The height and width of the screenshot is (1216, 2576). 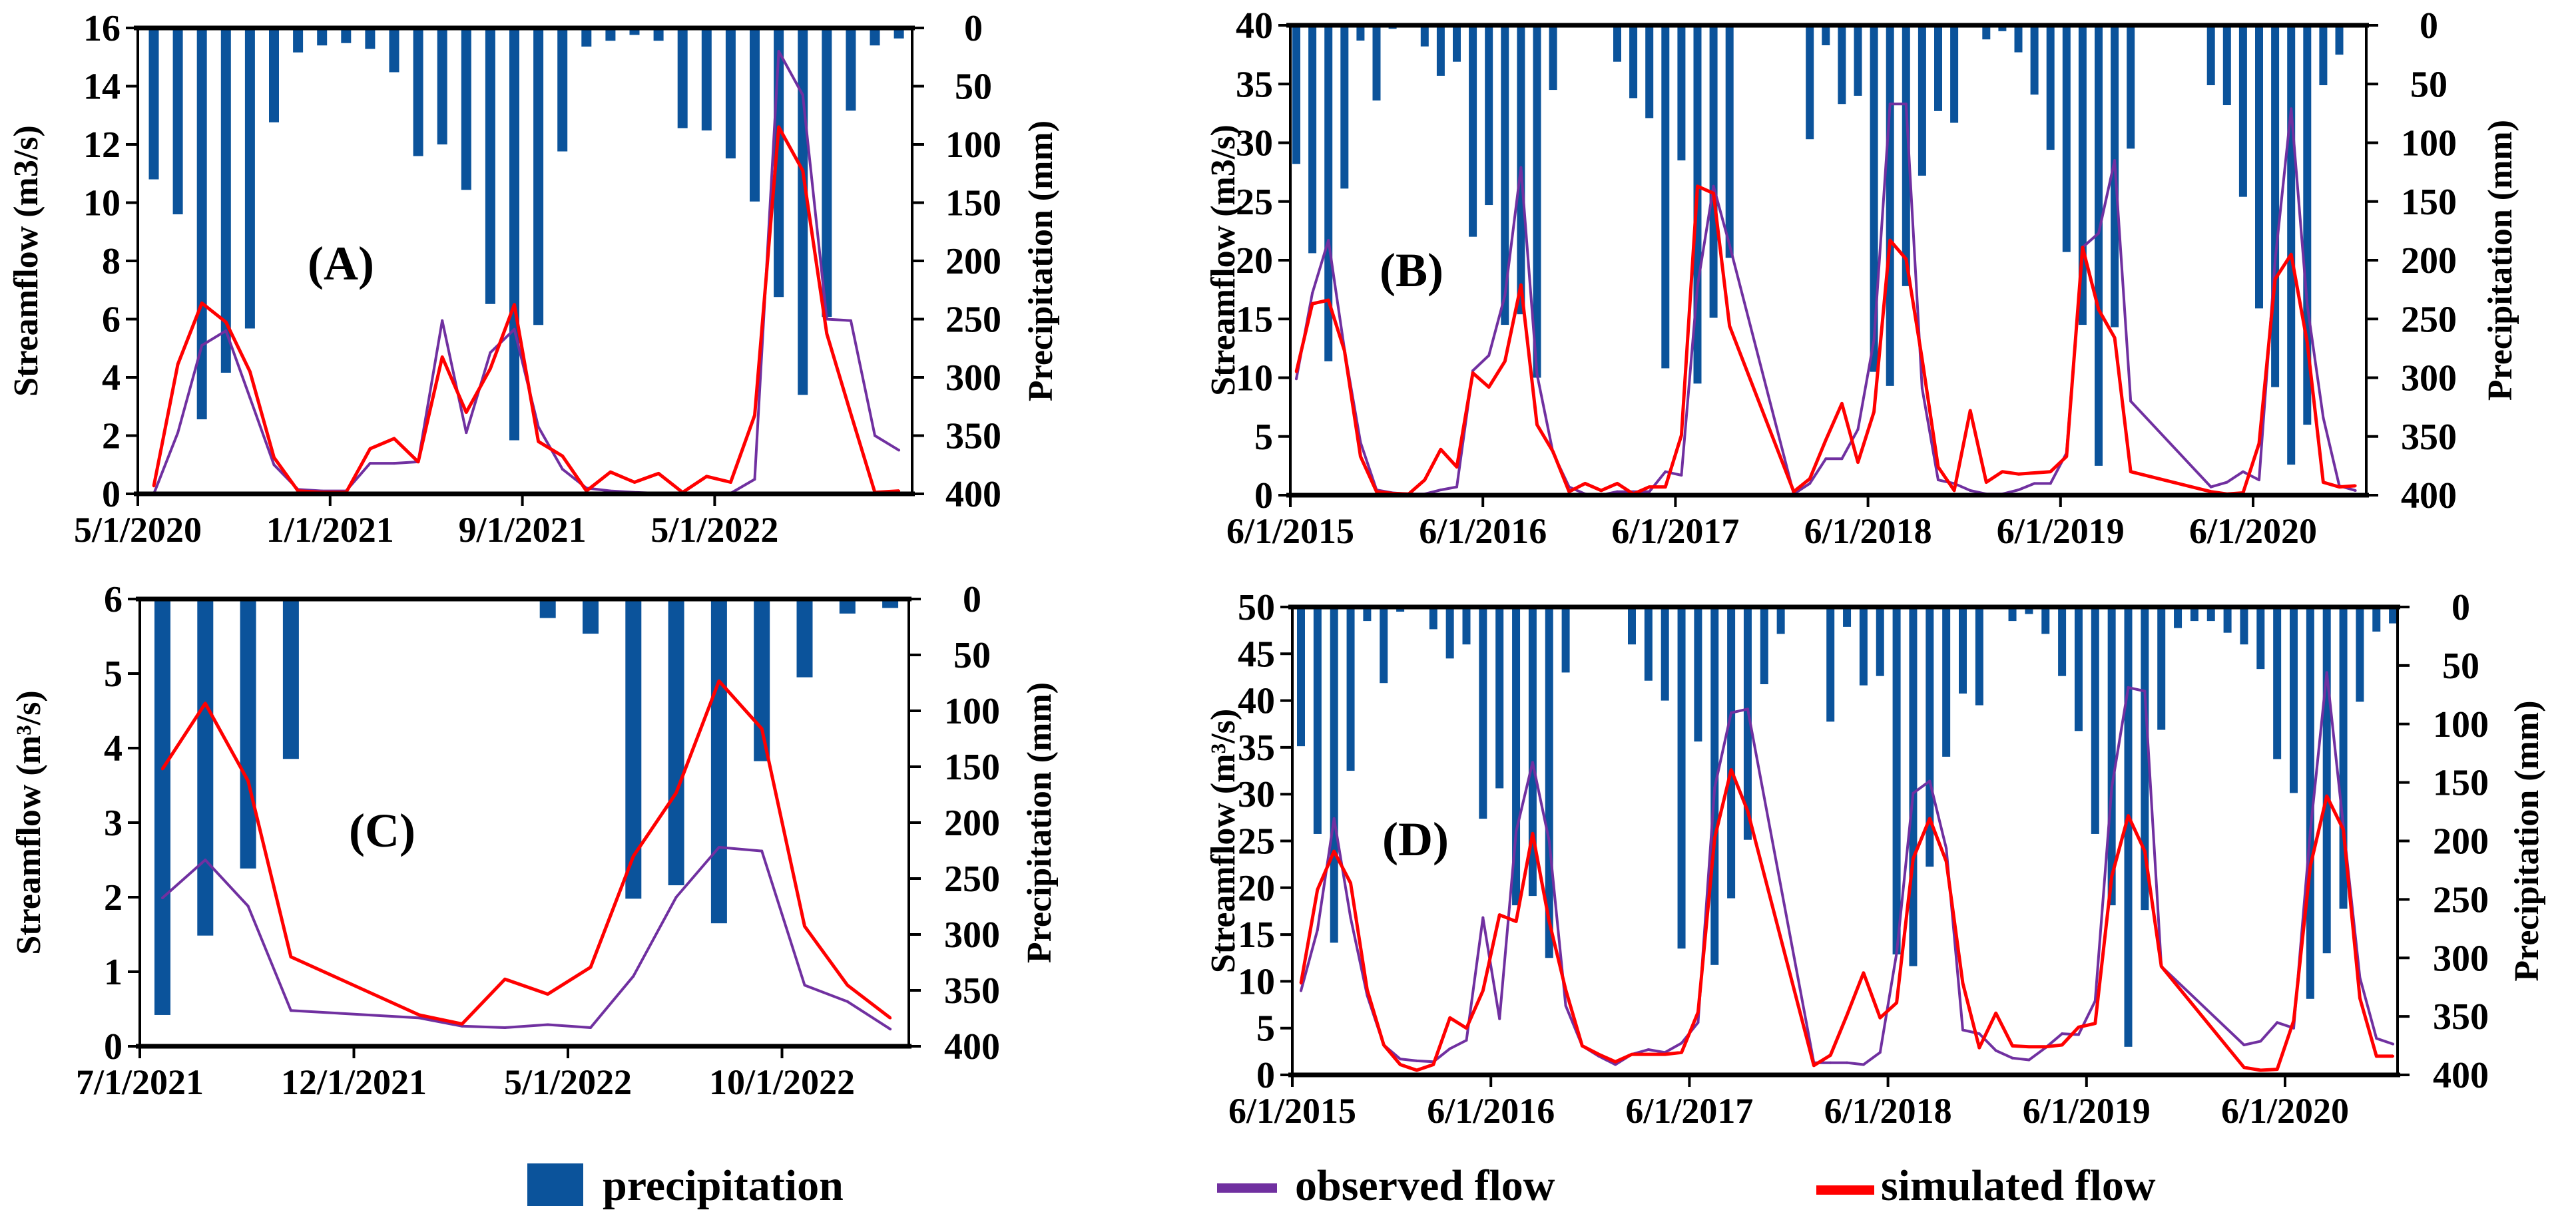 What do you see at coordinates (1257, 888) in the screenshot?
I see `y-left-tick-label: 20` at bounding box center [1257, 888].